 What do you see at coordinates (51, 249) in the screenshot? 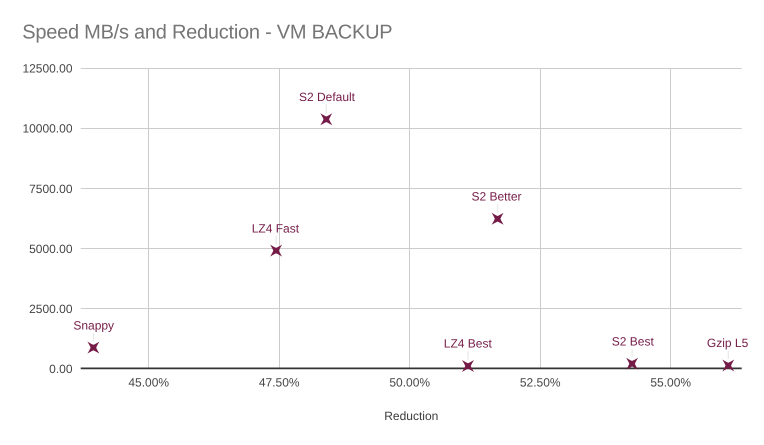
I see `svg-text: 5000.00` at bounding box center [51, 249].